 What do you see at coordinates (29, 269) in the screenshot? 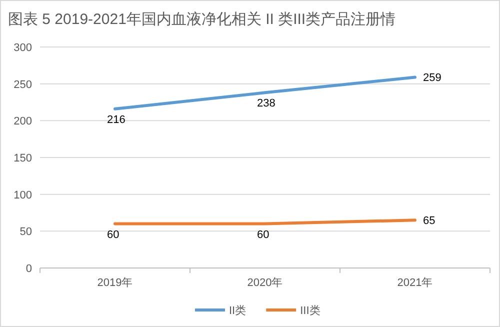
I see `y-tick-label: 0` at bounding box center [29, 269].